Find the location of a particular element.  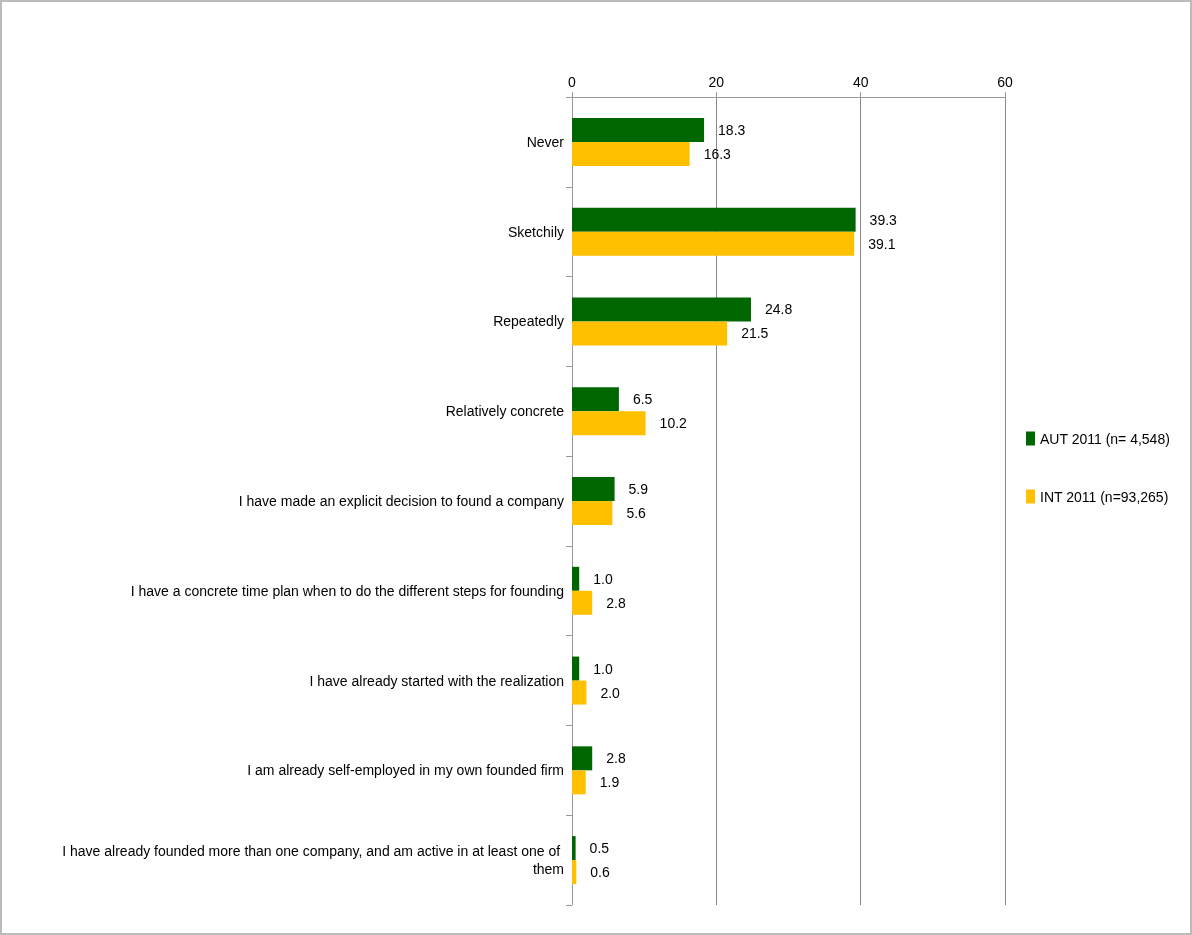

legend-label: AUT 2011 (n= 4,548) is located at coordinates (1105, 438).